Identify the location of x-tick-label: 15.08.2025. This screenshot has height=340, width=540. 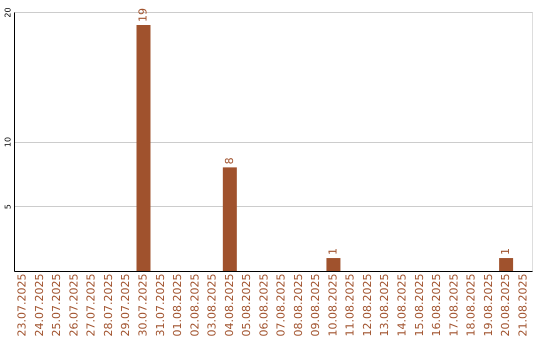
(419, 305).